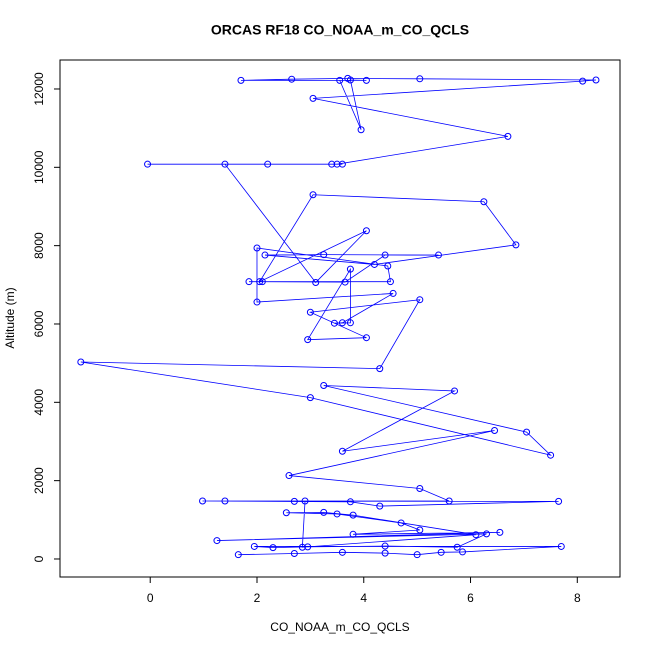 The height and width of the screenshot is (655, 650). What do you see at coordinates (339, 627) in the screenshot?
I see `x-axis-title: CO_NOAA_m_CO_QCLS` at bounding box center [339, 627].